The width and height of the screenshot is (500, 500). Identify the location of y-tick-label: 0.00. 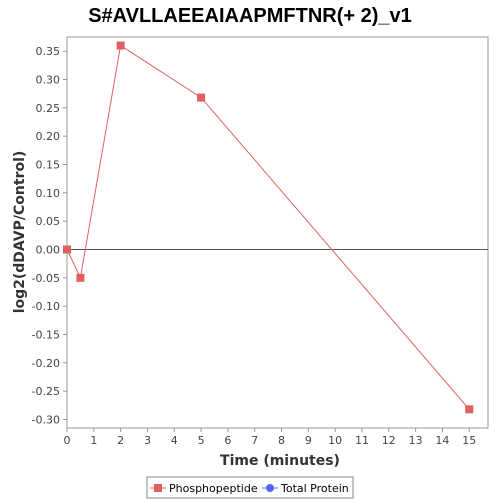
(48, 250).